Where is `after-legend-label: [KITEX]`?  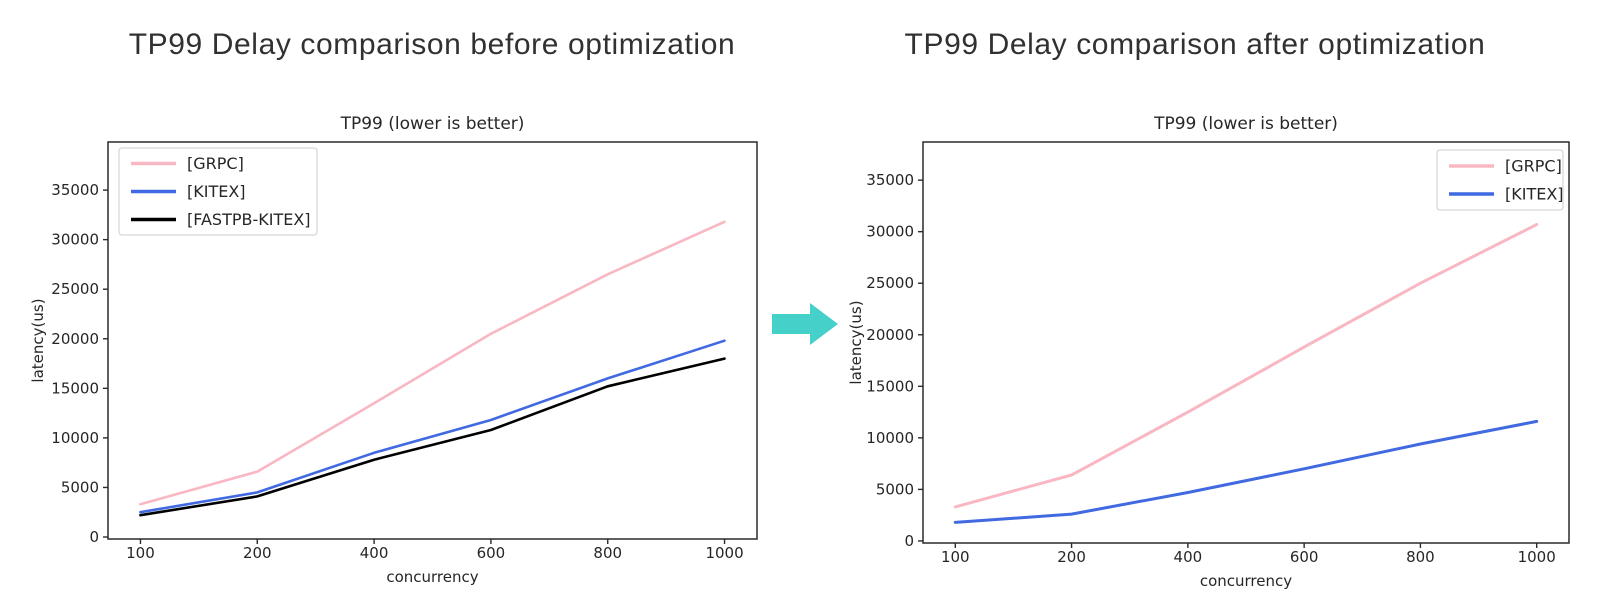
after-legend-label: [KITEX] is located at coordinates (1534, 194).